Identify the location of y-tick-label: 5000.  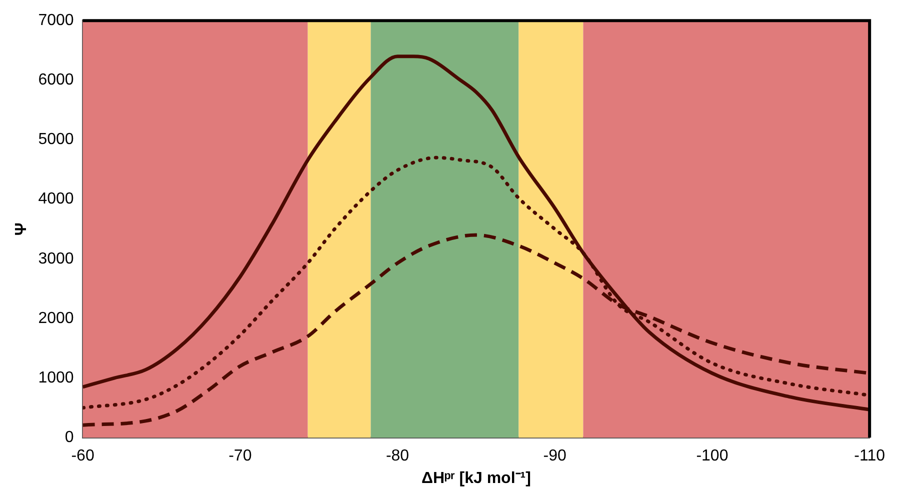
(56, 139).